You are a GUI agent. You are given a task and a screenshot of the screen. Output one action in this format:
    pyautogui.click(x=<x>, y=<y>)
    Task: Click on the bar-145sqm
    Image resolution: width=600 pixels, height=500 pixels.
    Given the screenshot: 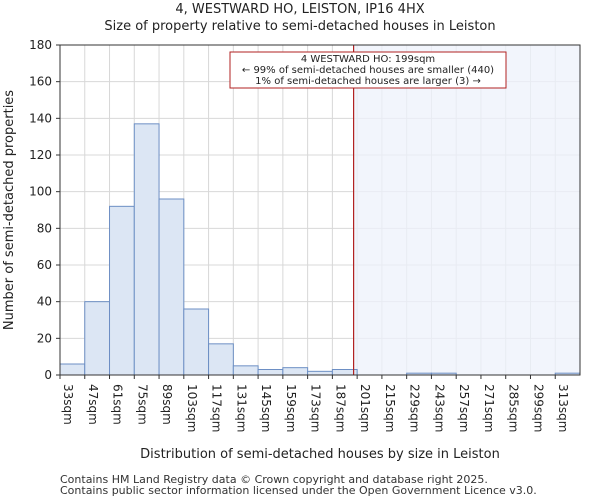 What is the action you would take?
    pyautogui.click(x=270, y=372)
    